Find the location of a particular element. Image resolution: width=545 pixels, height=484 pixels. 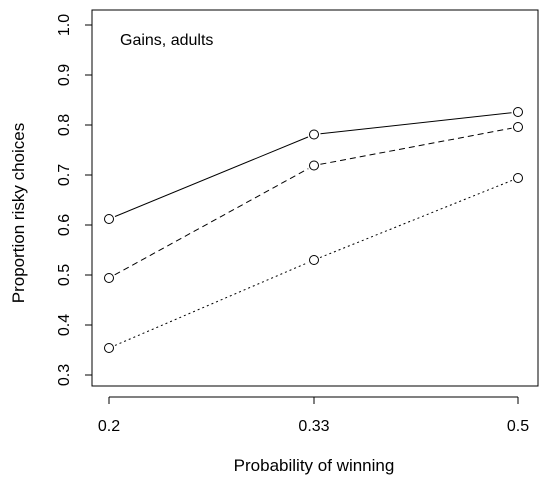

x-axis: 0.2 0.33 0.5 is located at coordinates (313, 415).